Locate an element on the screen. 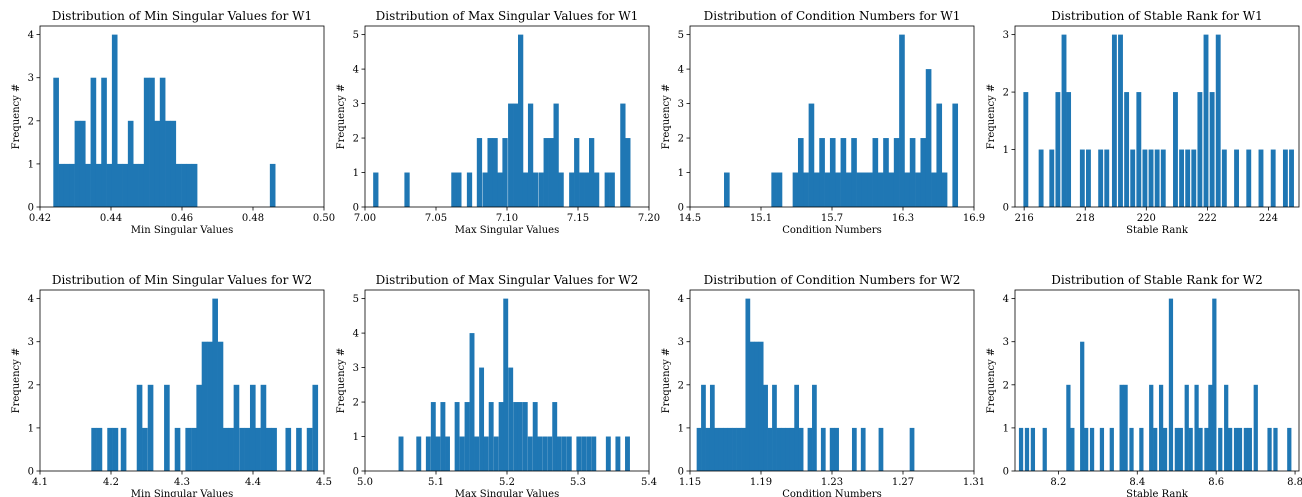  x-tick-label: 216 is located at coordinates (1024, 218).